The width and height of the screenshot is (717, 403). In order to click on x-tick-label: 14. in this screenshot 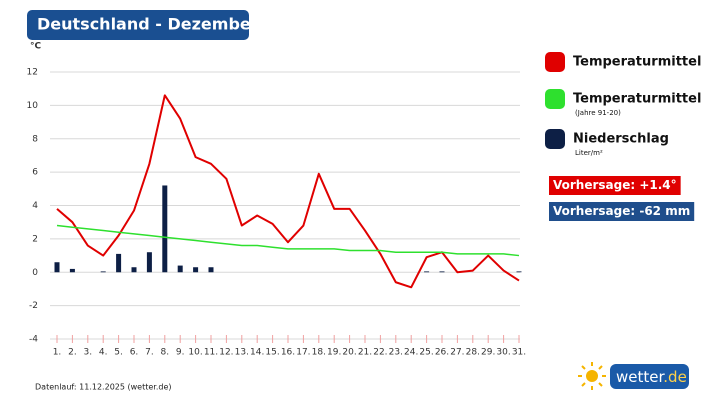, I will do `click(257, 353)`.